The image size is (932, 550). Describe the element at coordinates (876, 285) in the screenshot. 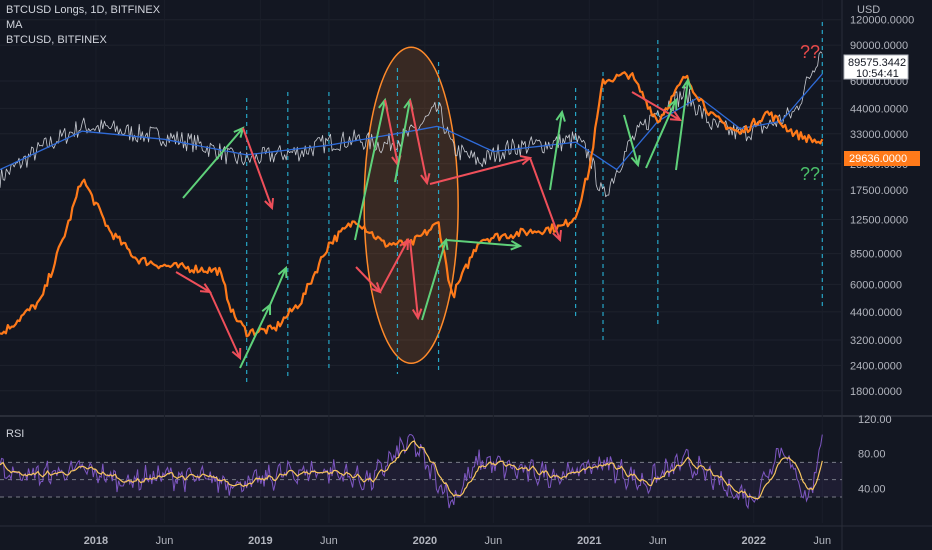

I see `y-tick-label: 6000.0000` at that location.